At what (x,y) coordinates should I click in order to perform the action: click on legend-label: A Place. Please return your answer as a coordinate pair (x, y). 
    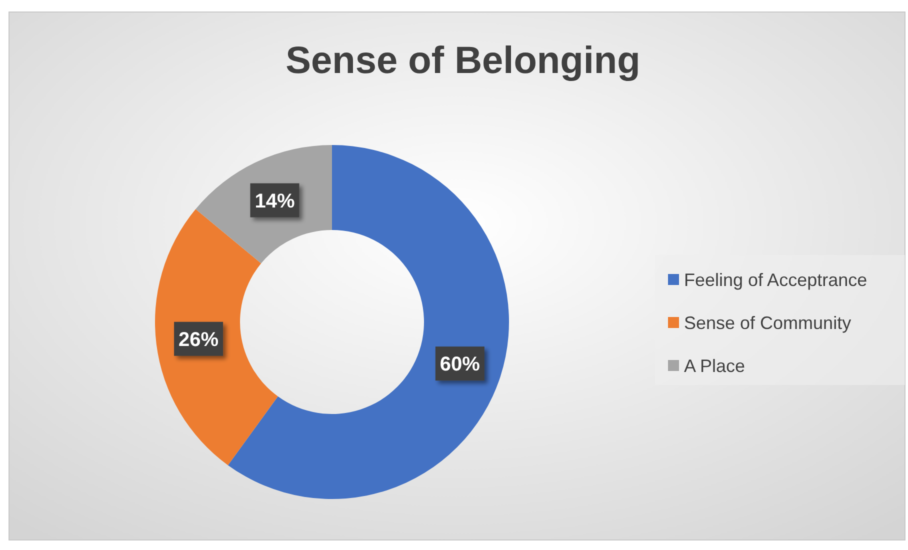
    Looking at the image, I should click on (715, 366).